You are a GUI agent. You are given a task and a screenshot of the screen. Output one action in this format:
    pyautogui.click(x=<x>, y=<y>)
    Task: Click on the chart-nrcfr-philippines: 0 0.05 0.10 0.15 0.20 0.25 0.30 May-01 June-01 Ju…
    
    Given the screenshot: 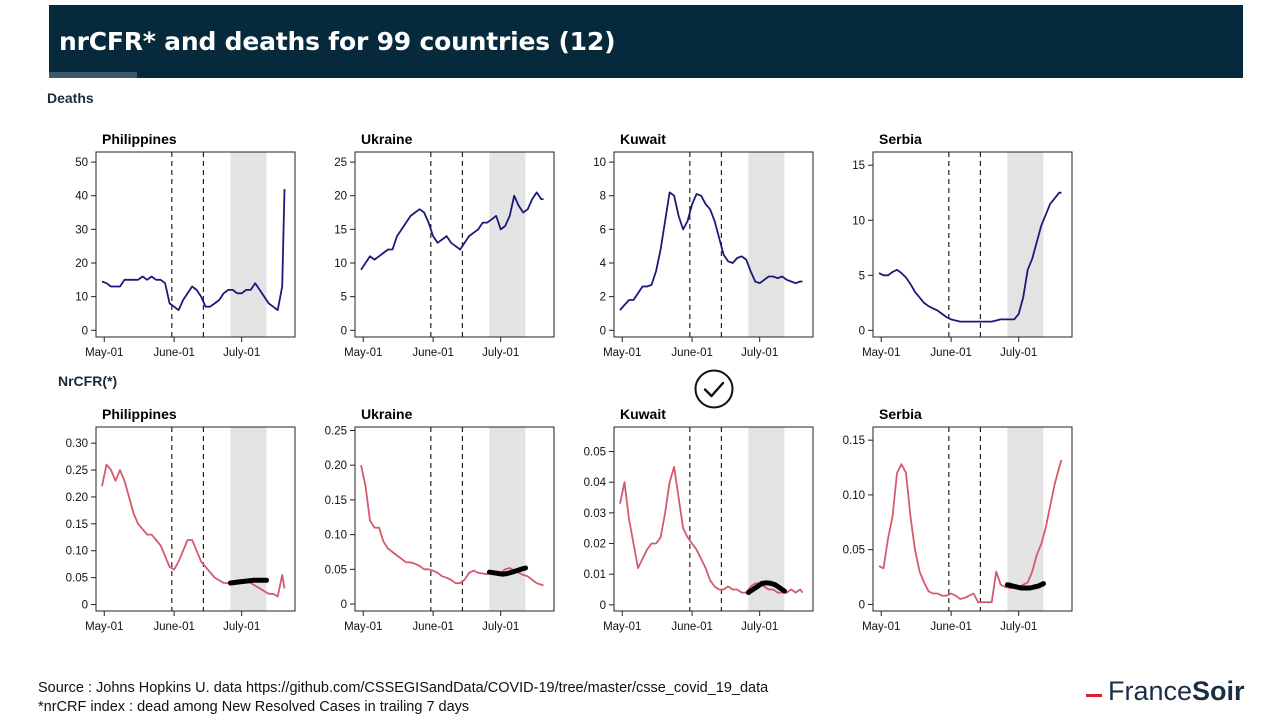 What is the action you would take?
    pyautogui.click(x=181, y=519)
    